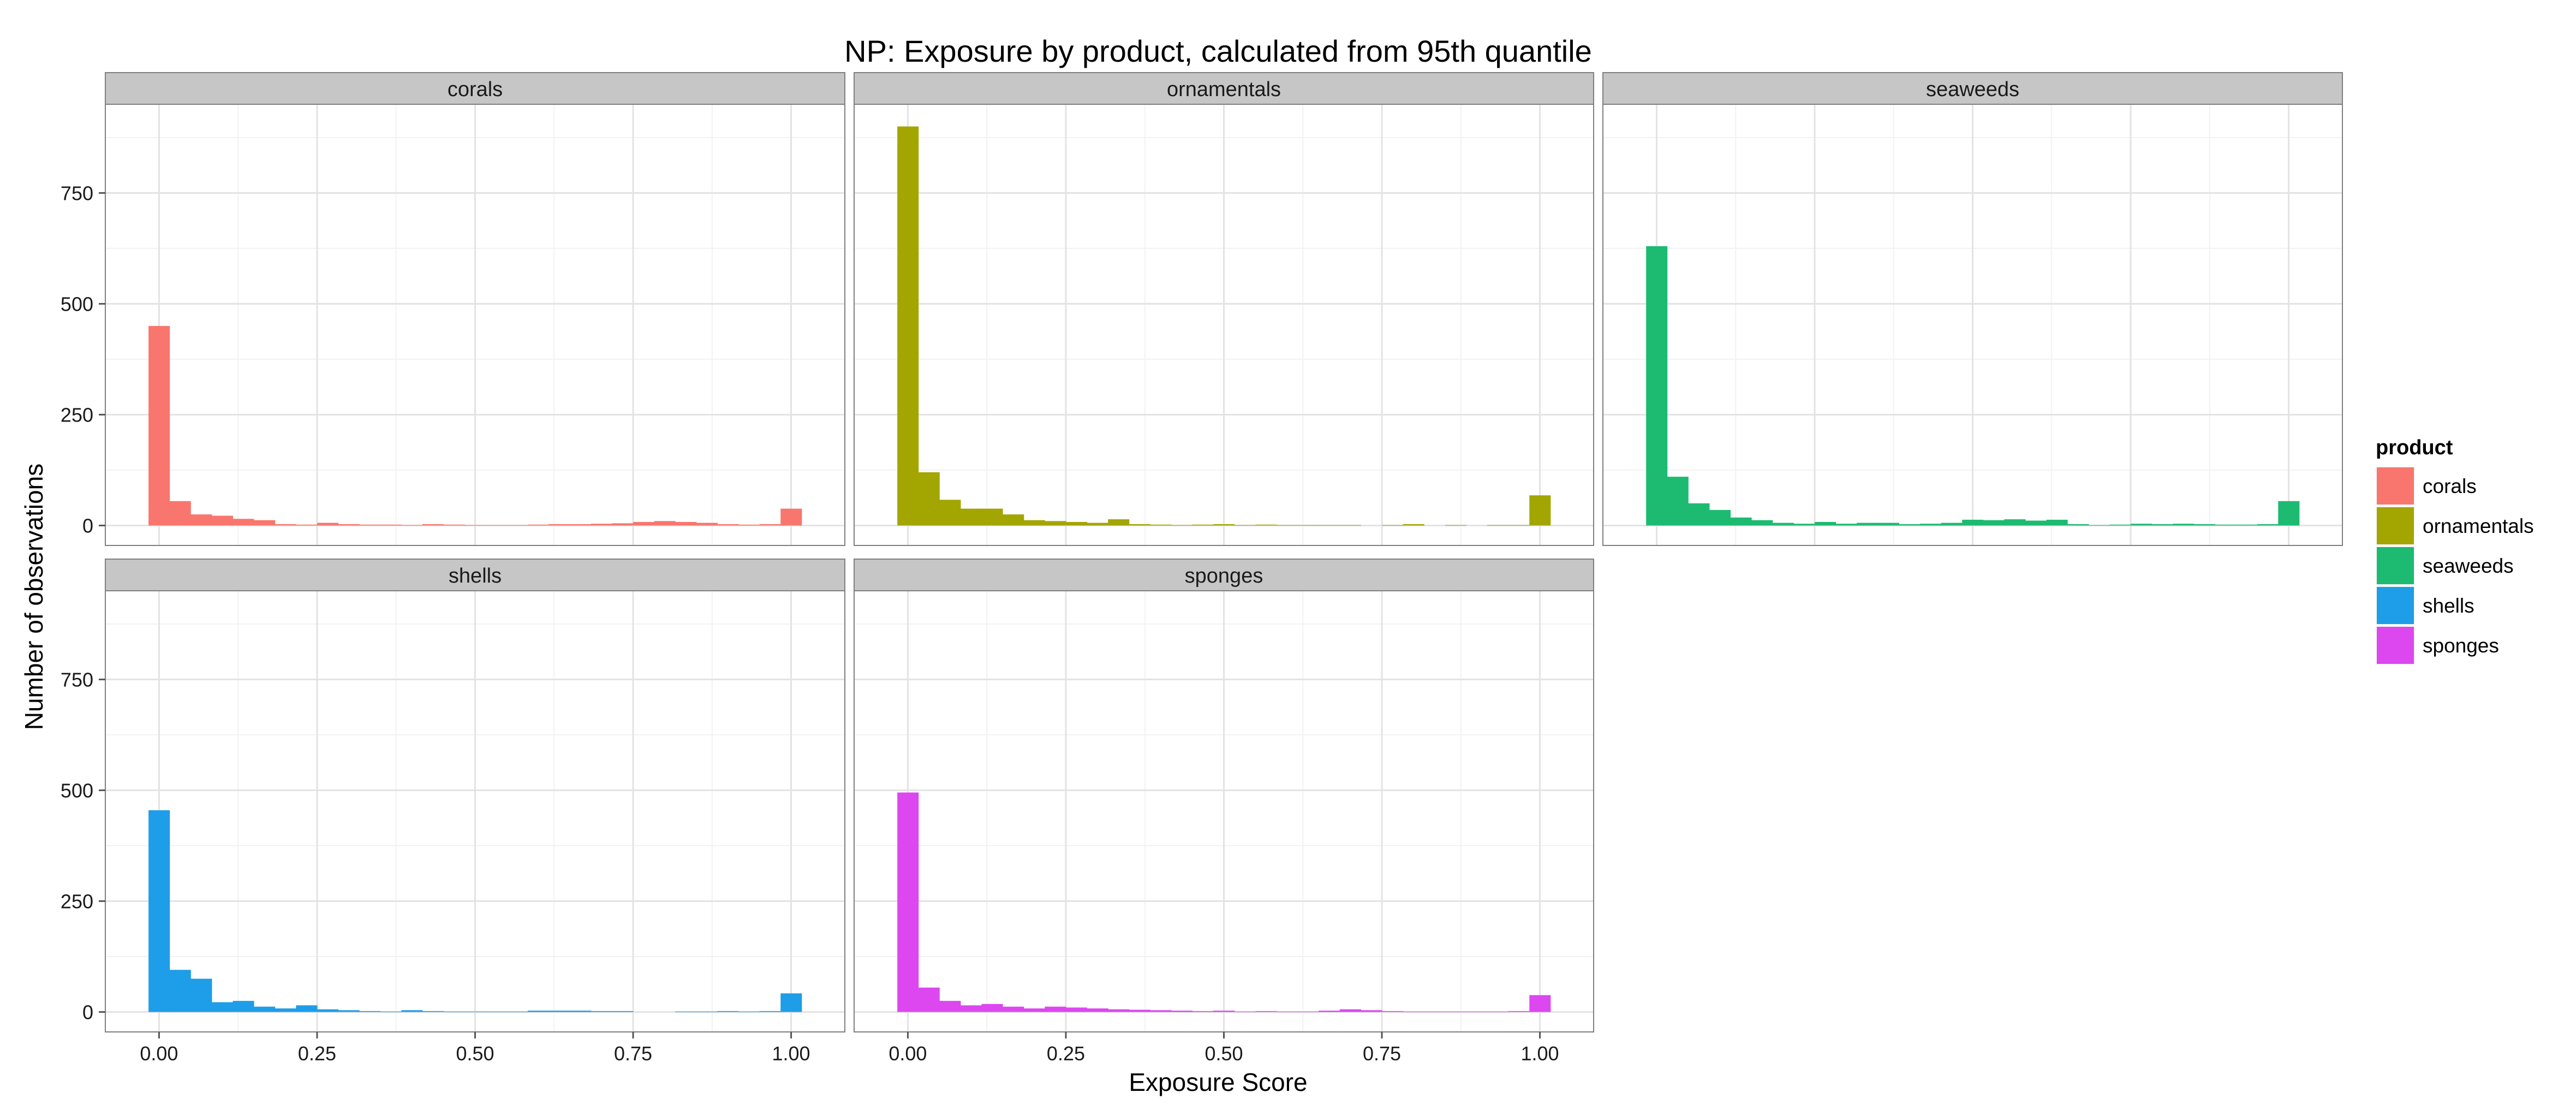  I want to click on facet-strip-label: shells, so click(475, 576).